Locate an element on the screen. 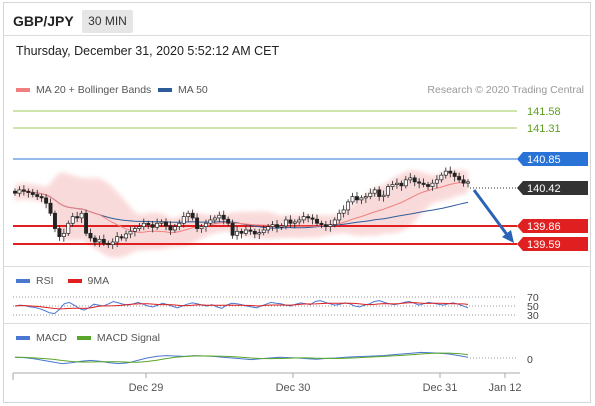 The height and width of the screenshot is (406, 595). s2-tag: 139.59 is located at coordinates (552, 244).